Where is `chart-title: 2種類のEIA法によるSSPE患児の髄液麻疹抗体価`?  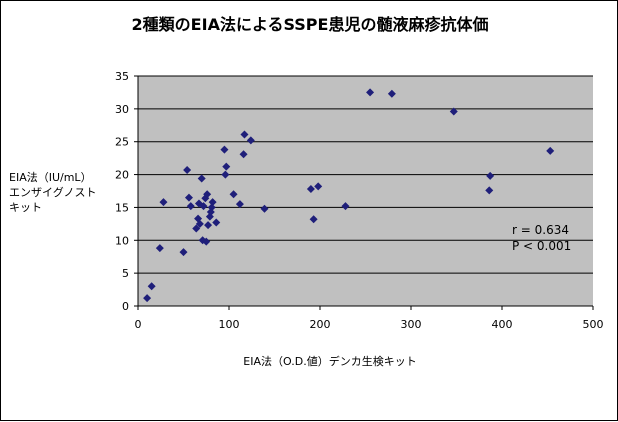
chart-title: 2種類のEIA法によるSSPE患児の髄液麻疹抗体価 is located at coordinates (310, 24).